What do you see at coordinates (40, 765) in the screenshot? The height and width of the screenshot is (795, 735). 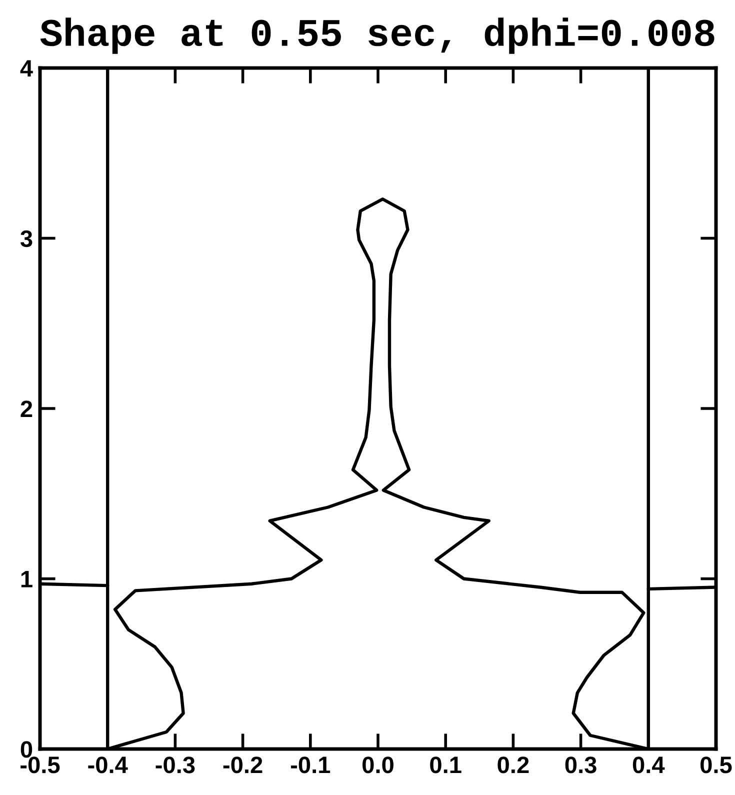 I see `x-tick-label: -0.5` at bounding box center [40, 765].